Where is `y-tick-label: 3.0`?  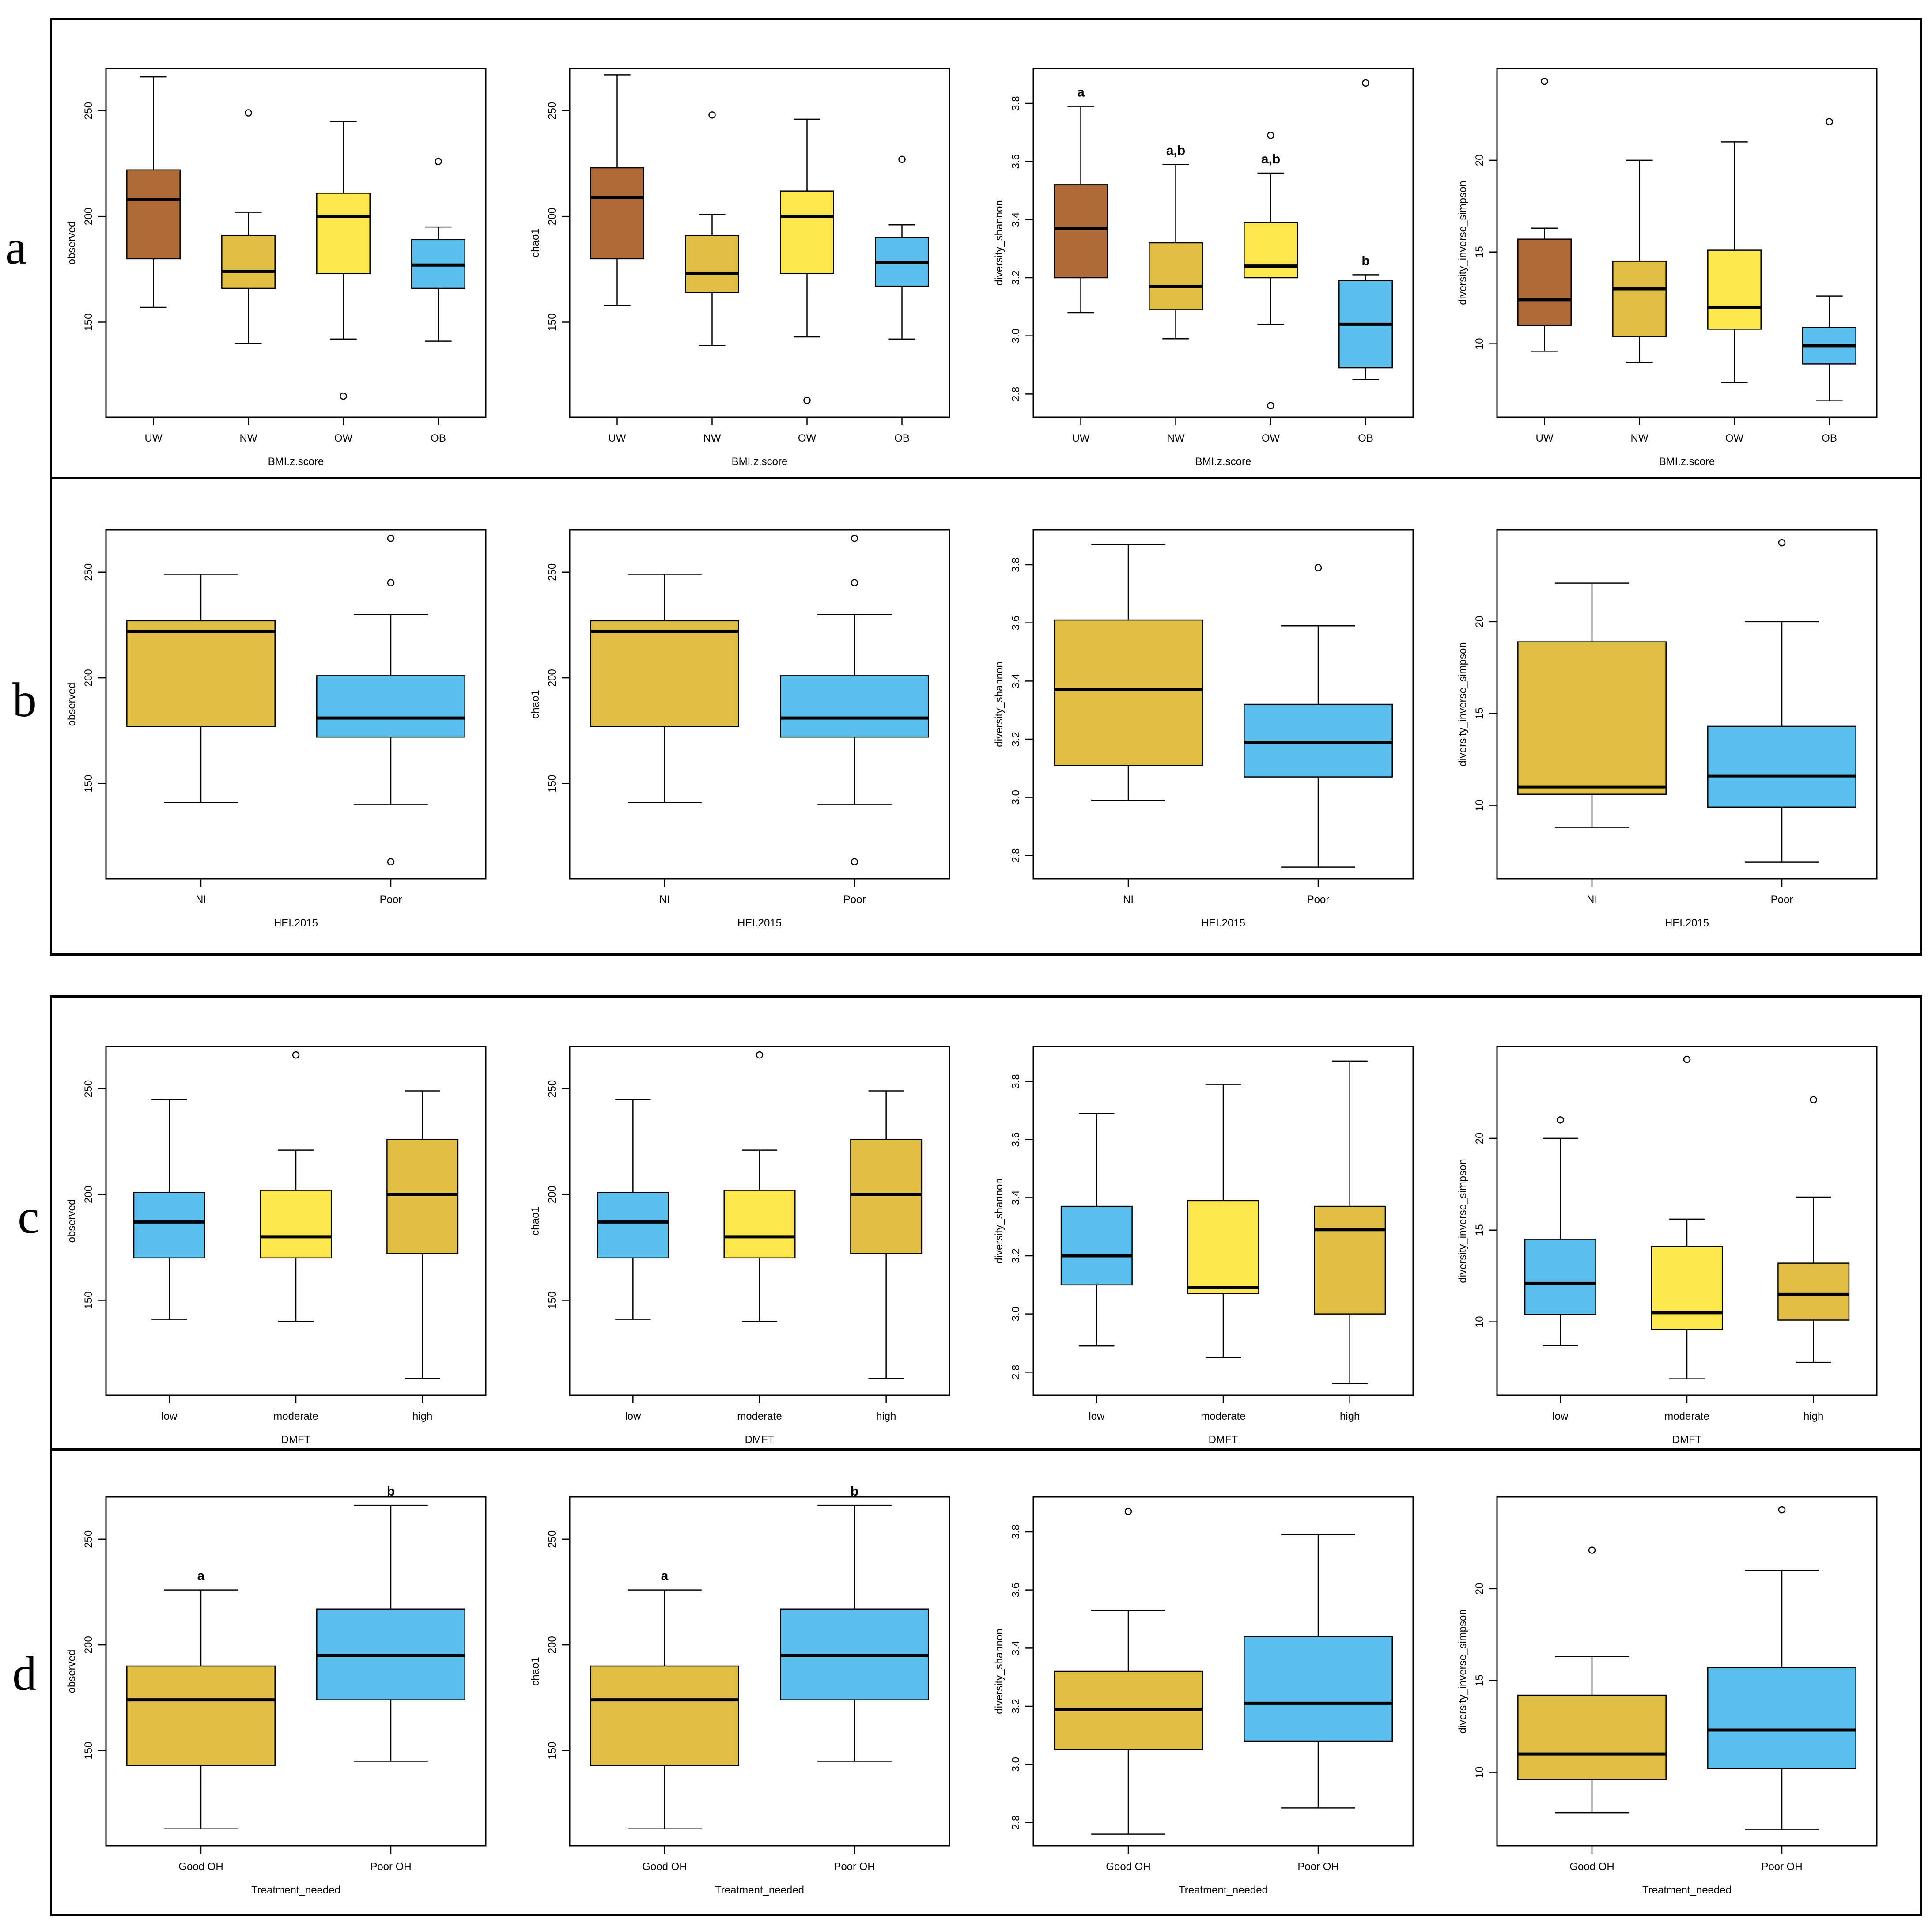 y-tick-label: 3.0 is located at coordinates (1016, 336).